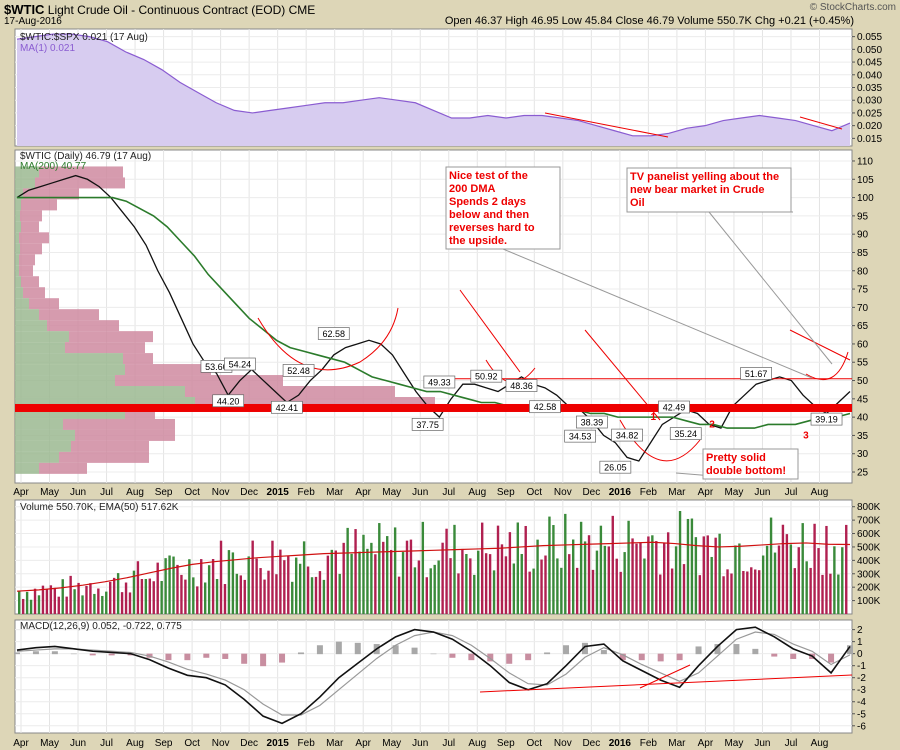 The width and height of the screenshot is (900, 750). I want to click on price-label: 42.41, so click(286, 407).